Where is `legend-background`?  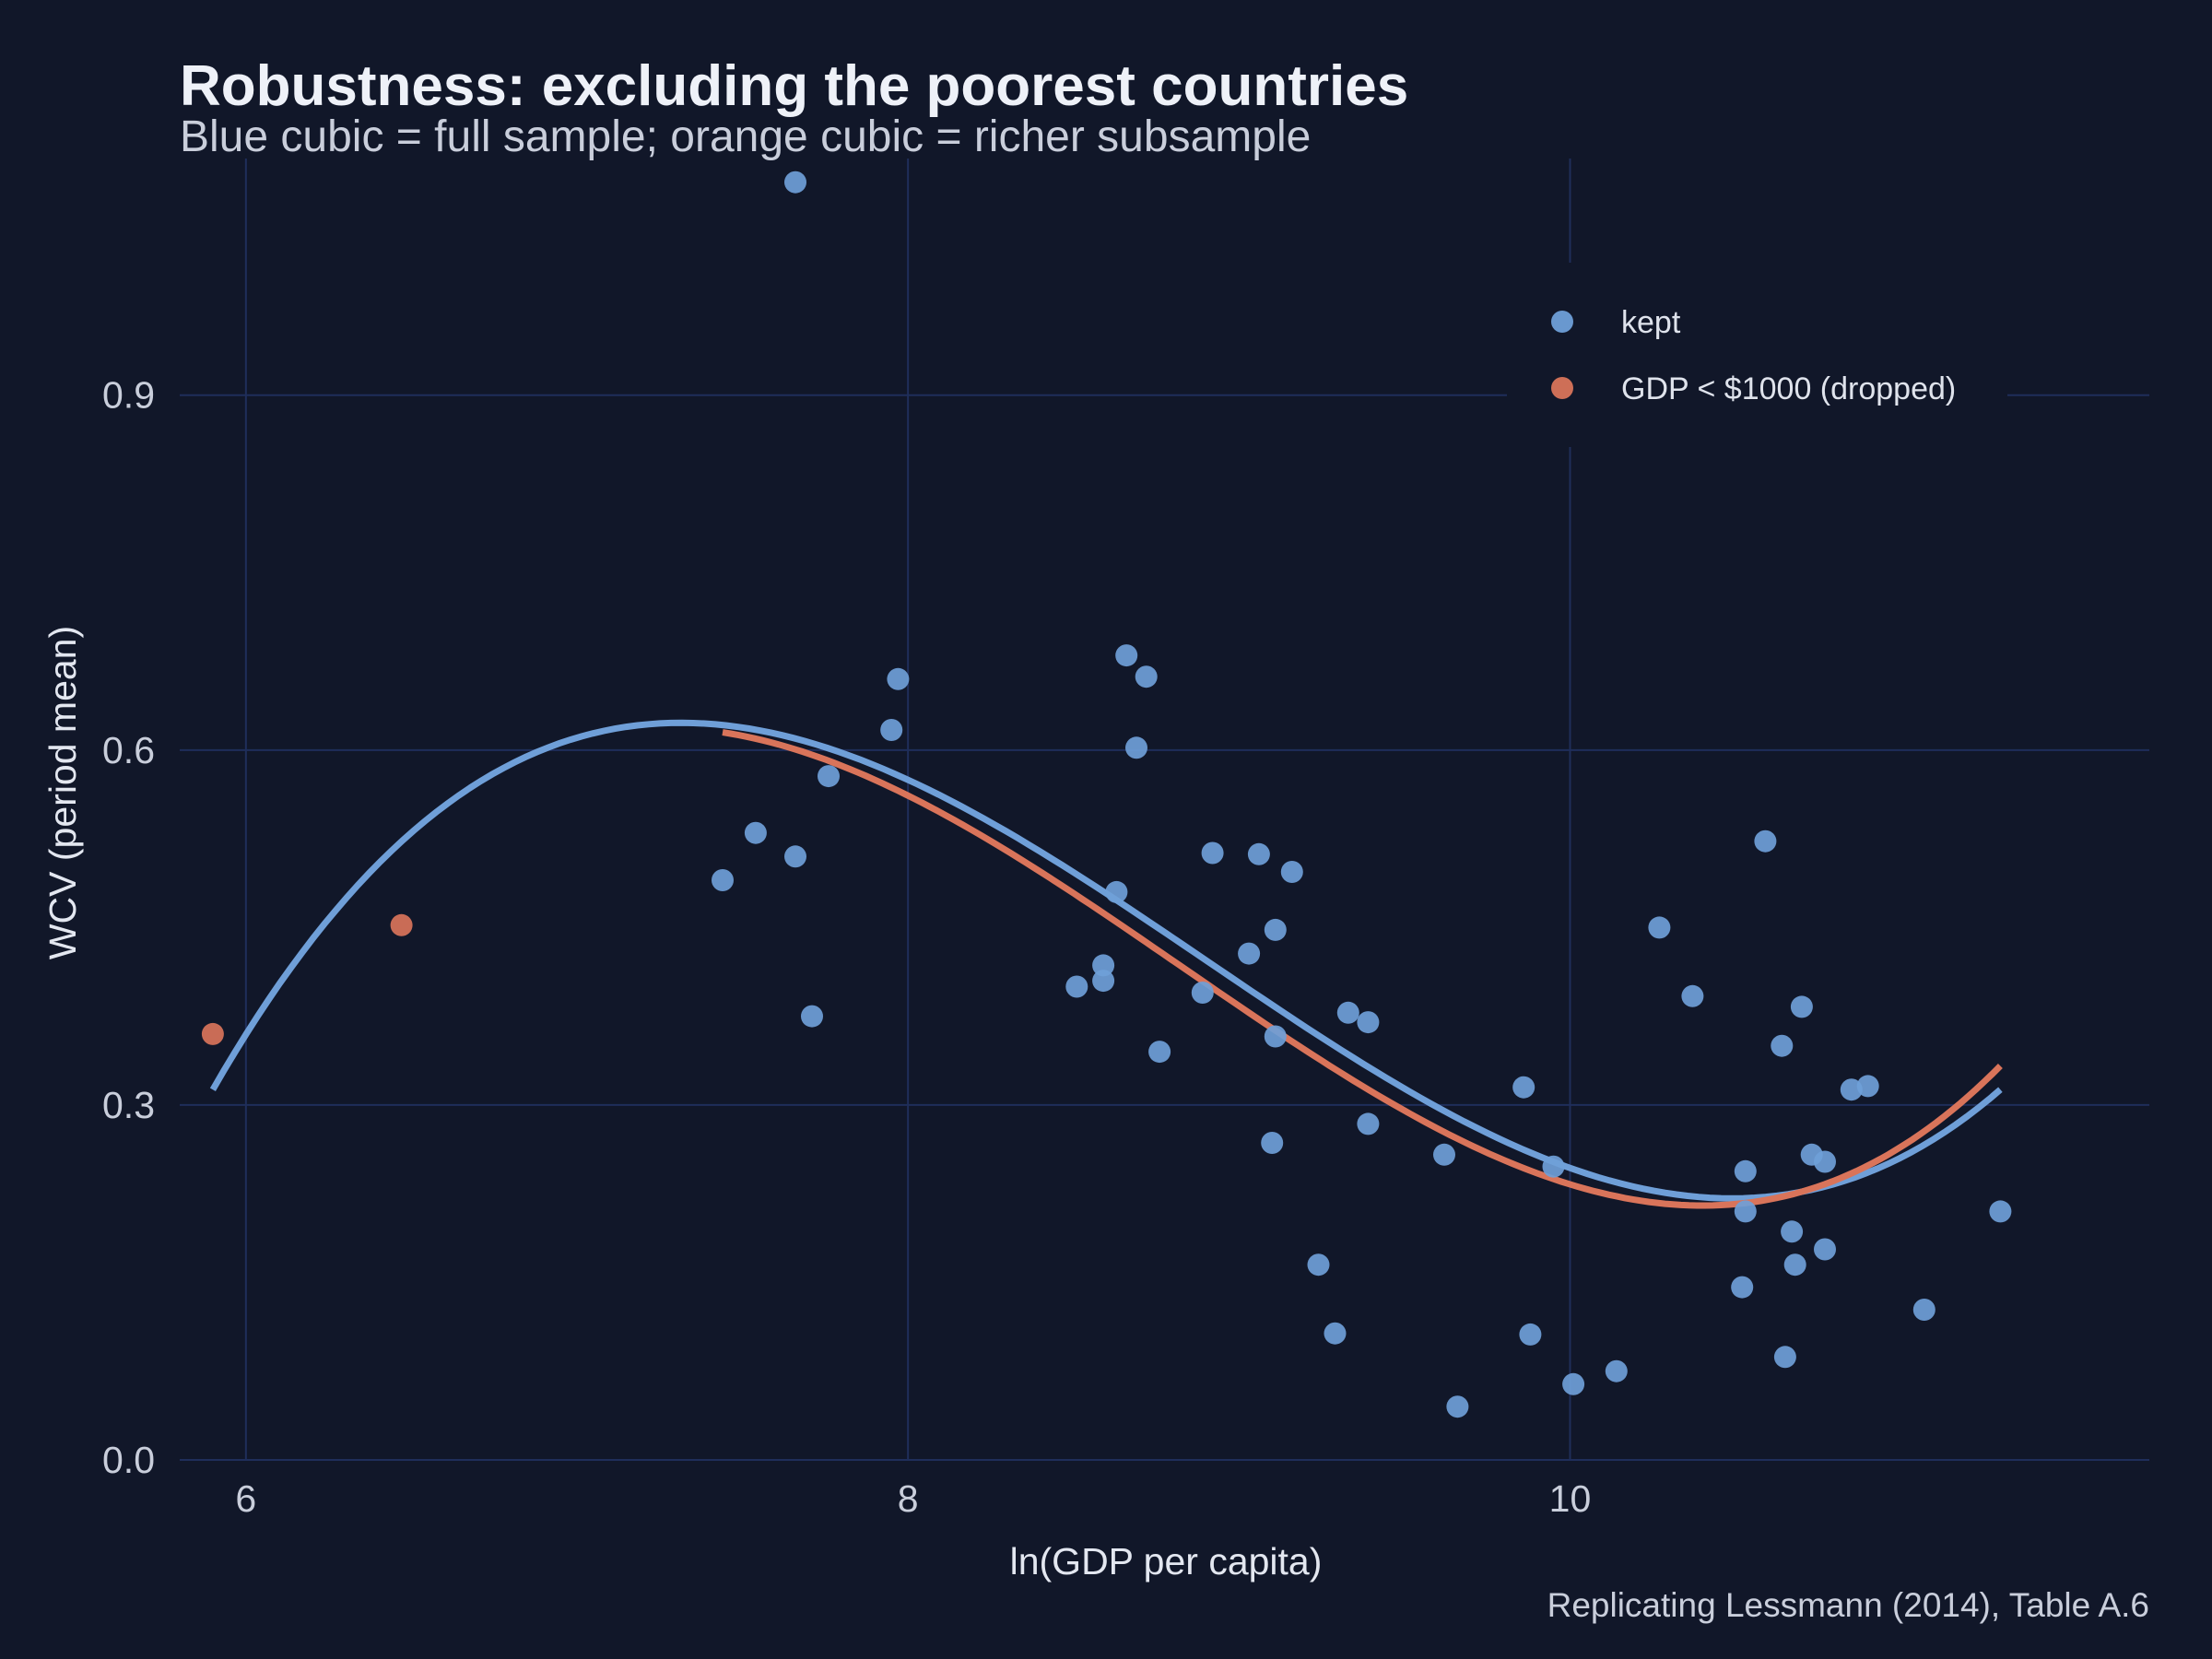 legend-background is located at coordinates (1757, 355).